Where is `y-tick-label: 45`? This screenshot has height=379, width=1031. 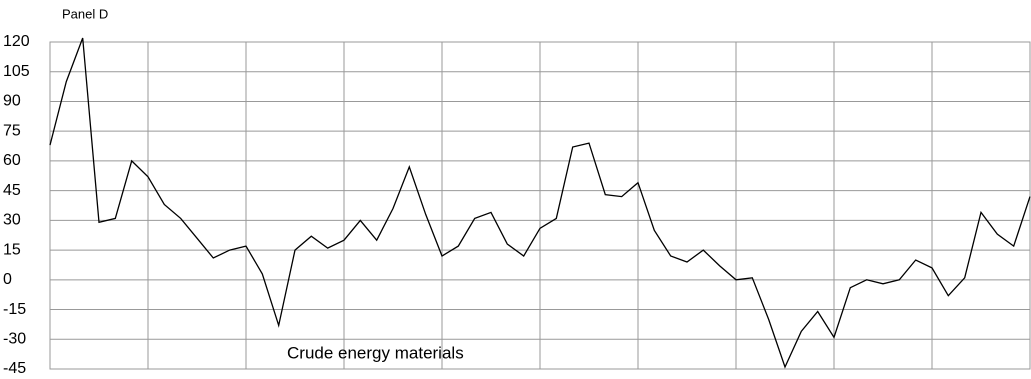
y-tick-label: 45 is located at coordinates (12, 190).